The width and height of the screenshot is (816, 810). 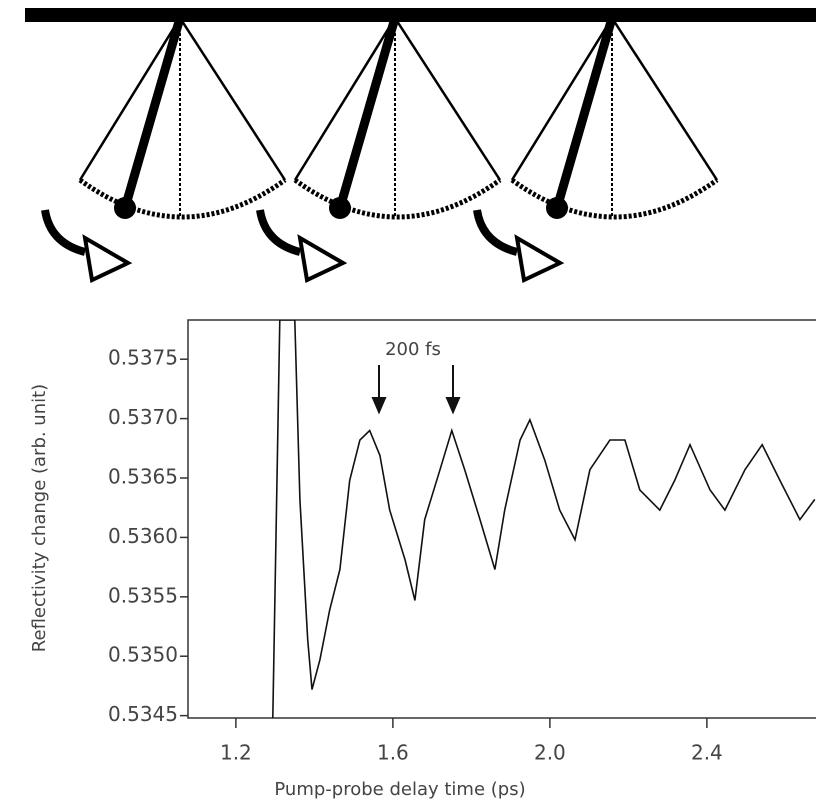 I want to click on x-tick-label: 1.2, so click(x=236, y=753).